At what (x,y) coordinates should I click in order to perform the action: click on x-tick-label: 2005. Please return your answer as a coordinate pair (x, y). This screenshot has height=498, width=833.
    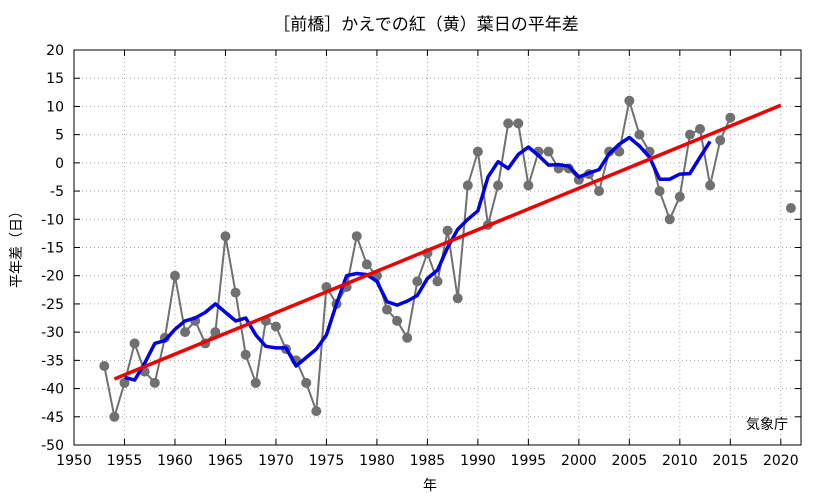
    Looking at the image, I should click on (630, 461).